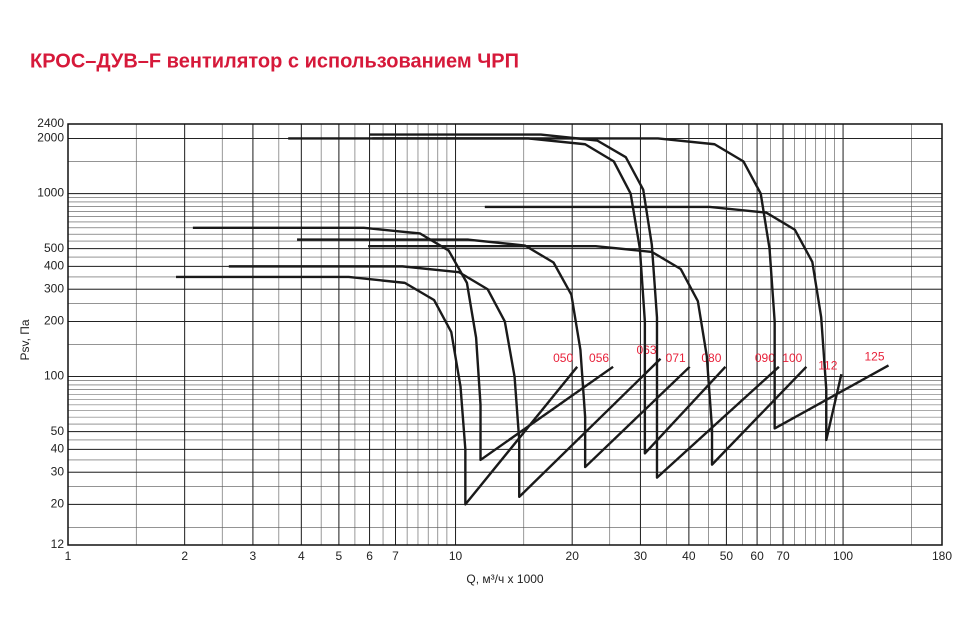 The height and width of the screenshot is (623, 972). What do you see at coordinates (641, 556) in the screenshot?
I see `x-tick-label: 30` at bounding box center [641, 556].